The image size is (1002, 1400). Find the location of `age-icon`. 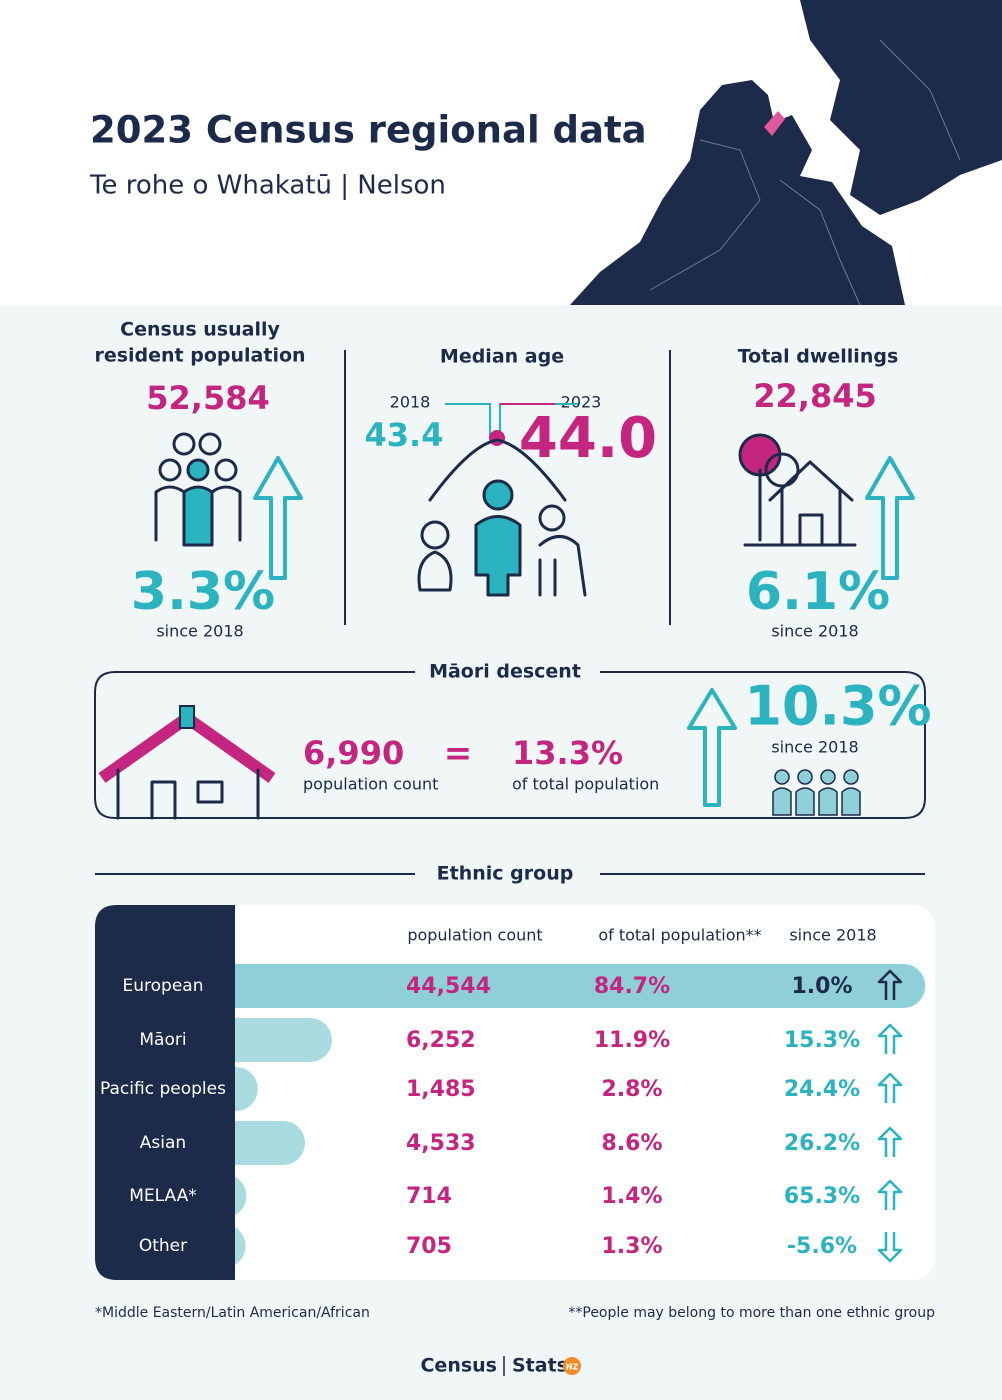

age-icon is located at coordinates (502, 538).